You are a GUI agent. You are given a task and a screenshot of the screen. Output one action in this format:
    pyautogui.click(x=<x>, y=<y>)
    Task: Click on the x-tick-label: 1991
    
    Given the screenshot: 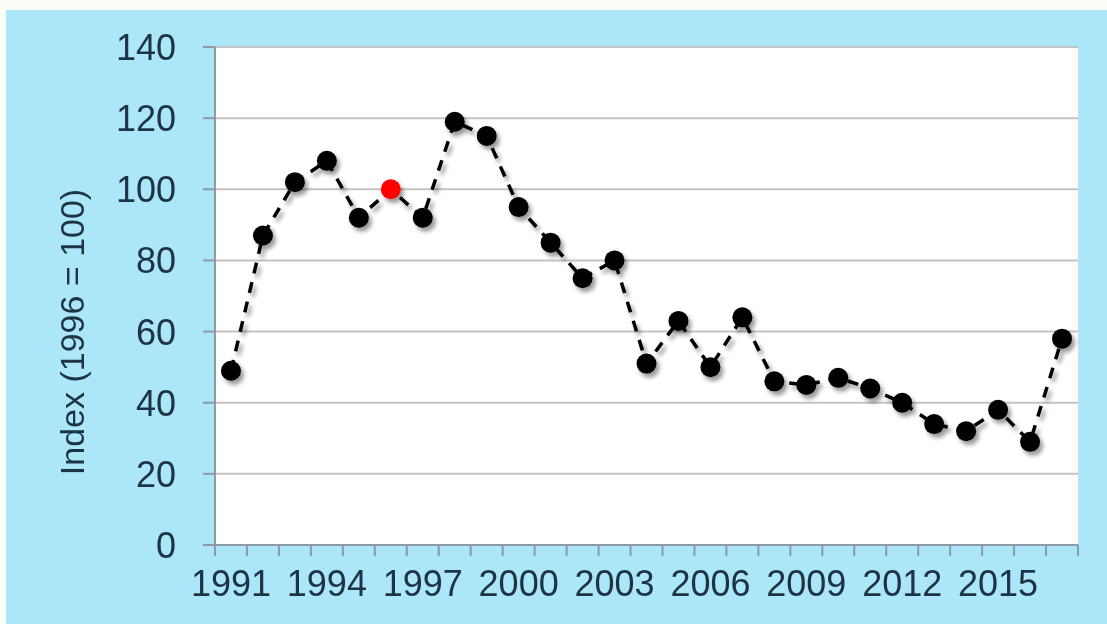 What is the action you would take?
    pyautogui.click(x=231, y=583)
    